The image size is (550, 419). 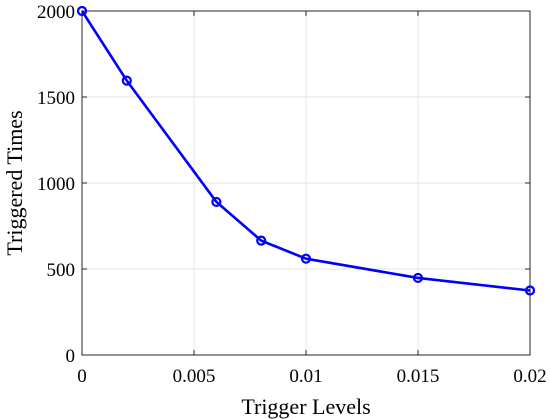 What do you see at coordinates (56, 12) in the screenshot?
I see `y-tick-label: 2000` at bounding box center [56, 12].